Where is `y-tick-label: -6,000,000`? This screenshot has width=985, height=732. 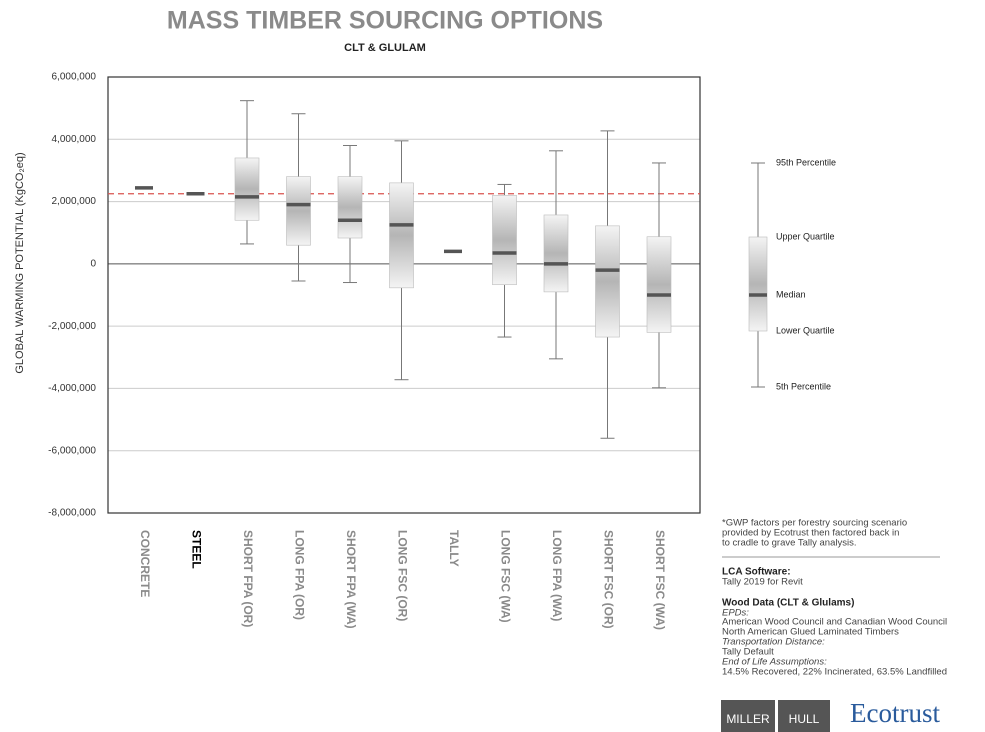
y-tick-label: -6,000,000 is located at coordinates (72, 450).